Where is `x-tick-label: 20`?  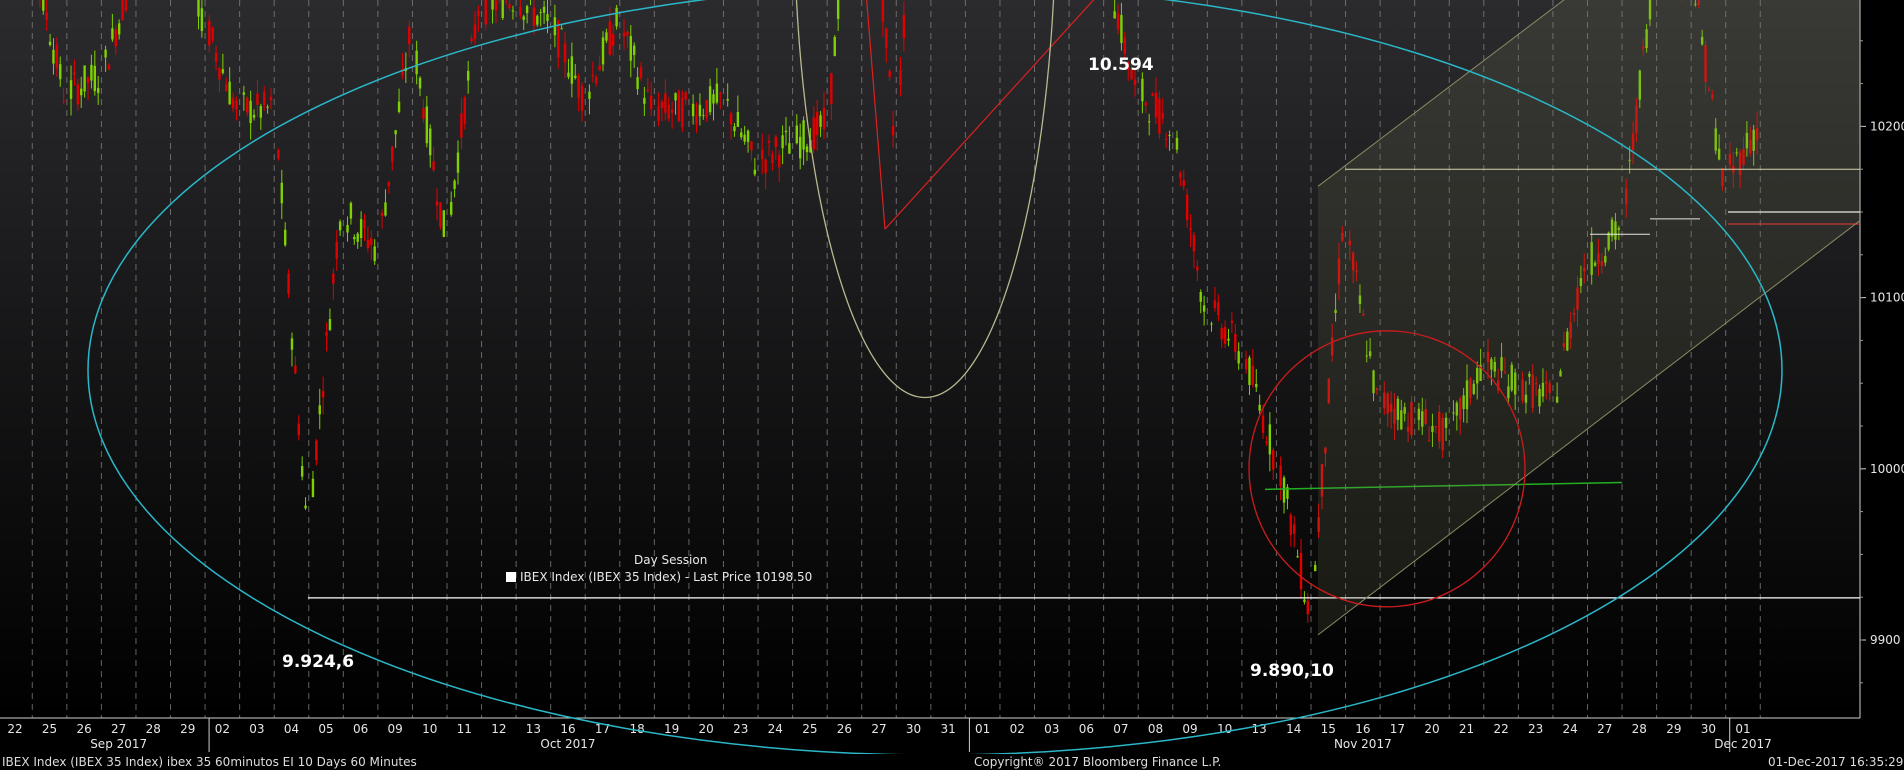
x-tick-label: 20 is located at coordinates (1431, 729).